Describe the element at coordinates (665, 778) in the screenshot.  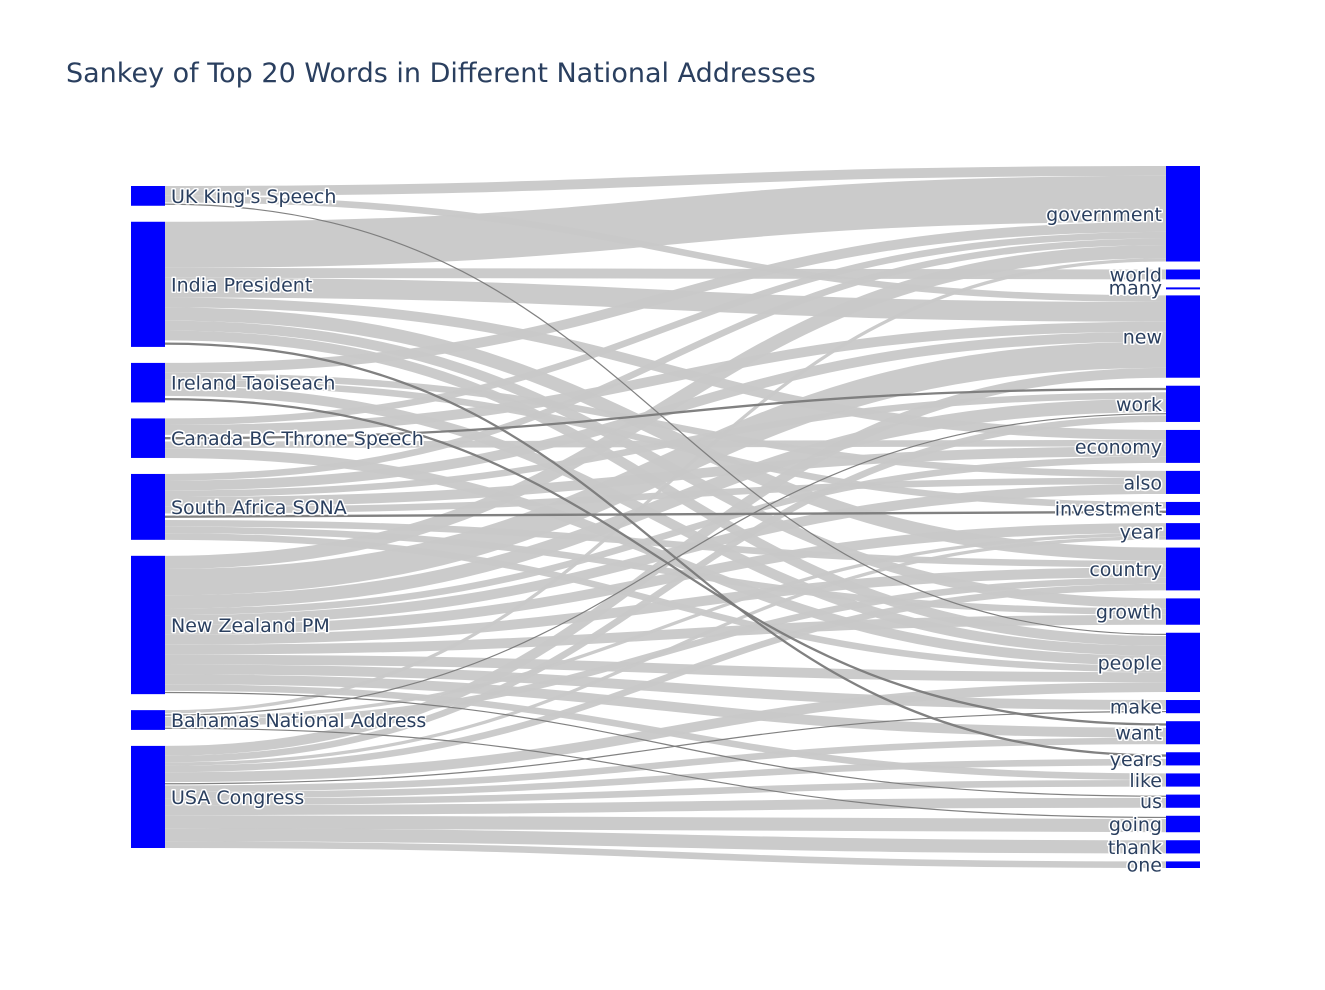
I see `link-usa-congress-to-years` at that location.